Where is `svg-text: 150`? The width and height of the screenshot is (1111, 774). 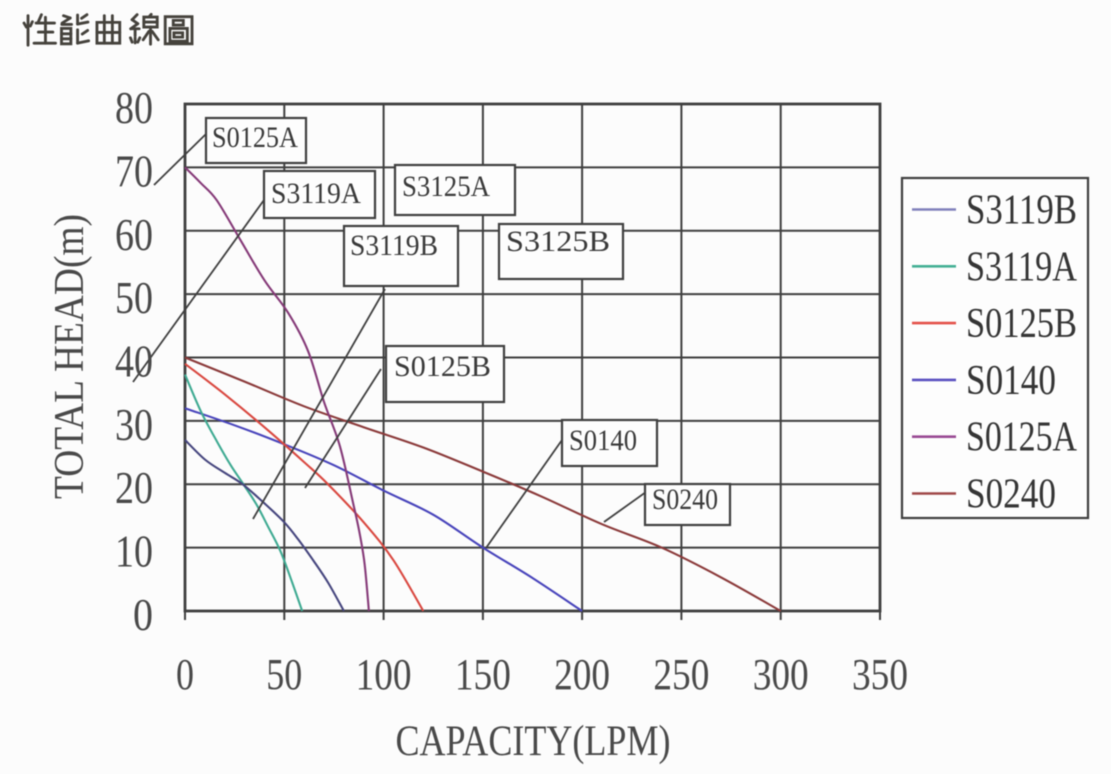
svg-text: 150 is located at coordinates (483, 674).